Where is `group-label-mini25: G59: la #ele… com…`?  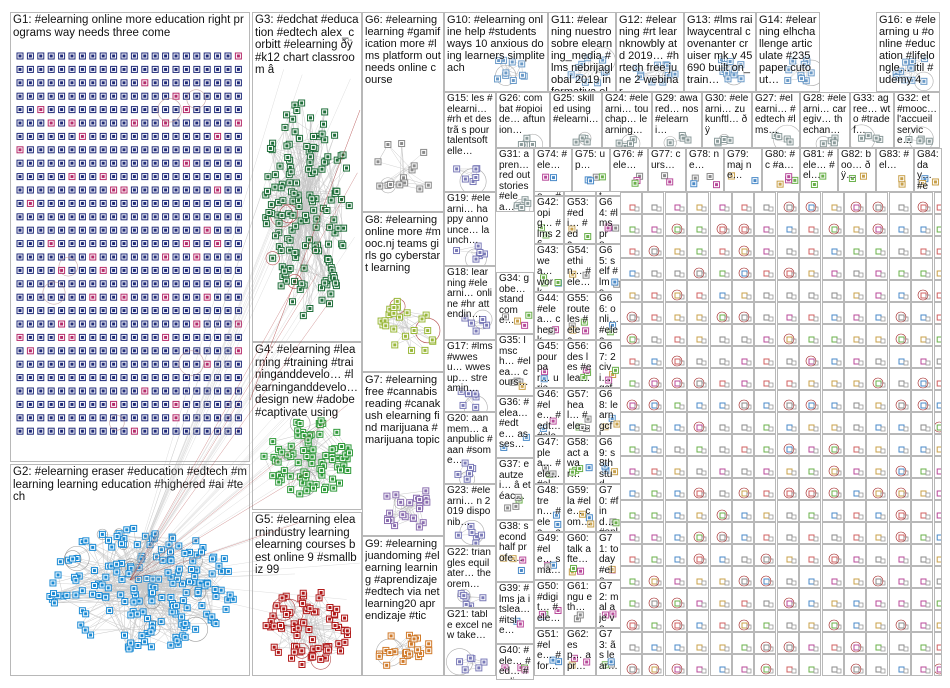 group-label-mini25: G59: la #ele… com… is located at coordinates (579, 507).